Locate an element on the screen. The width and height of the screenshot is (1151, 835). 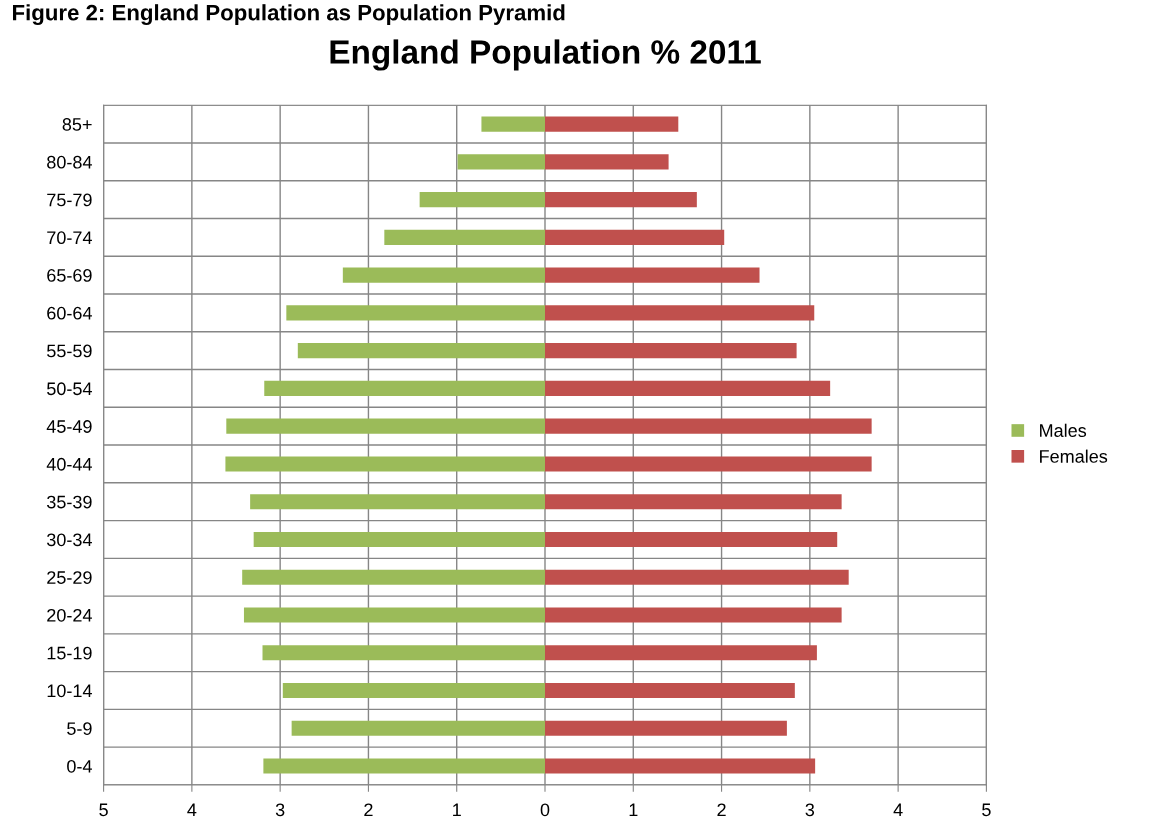
legend-label: Males is located at coordinates (1063, 430).